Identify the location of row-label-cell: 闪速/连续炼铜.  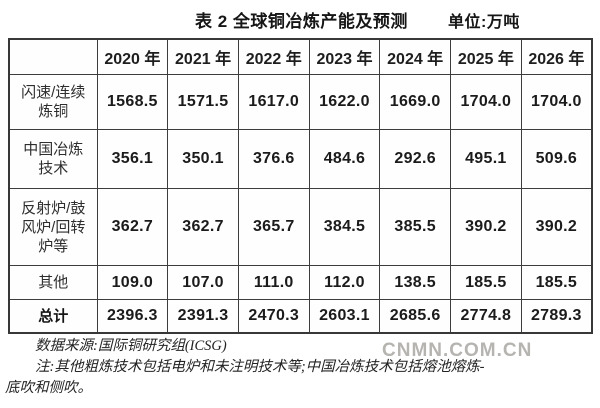
(53, 102).